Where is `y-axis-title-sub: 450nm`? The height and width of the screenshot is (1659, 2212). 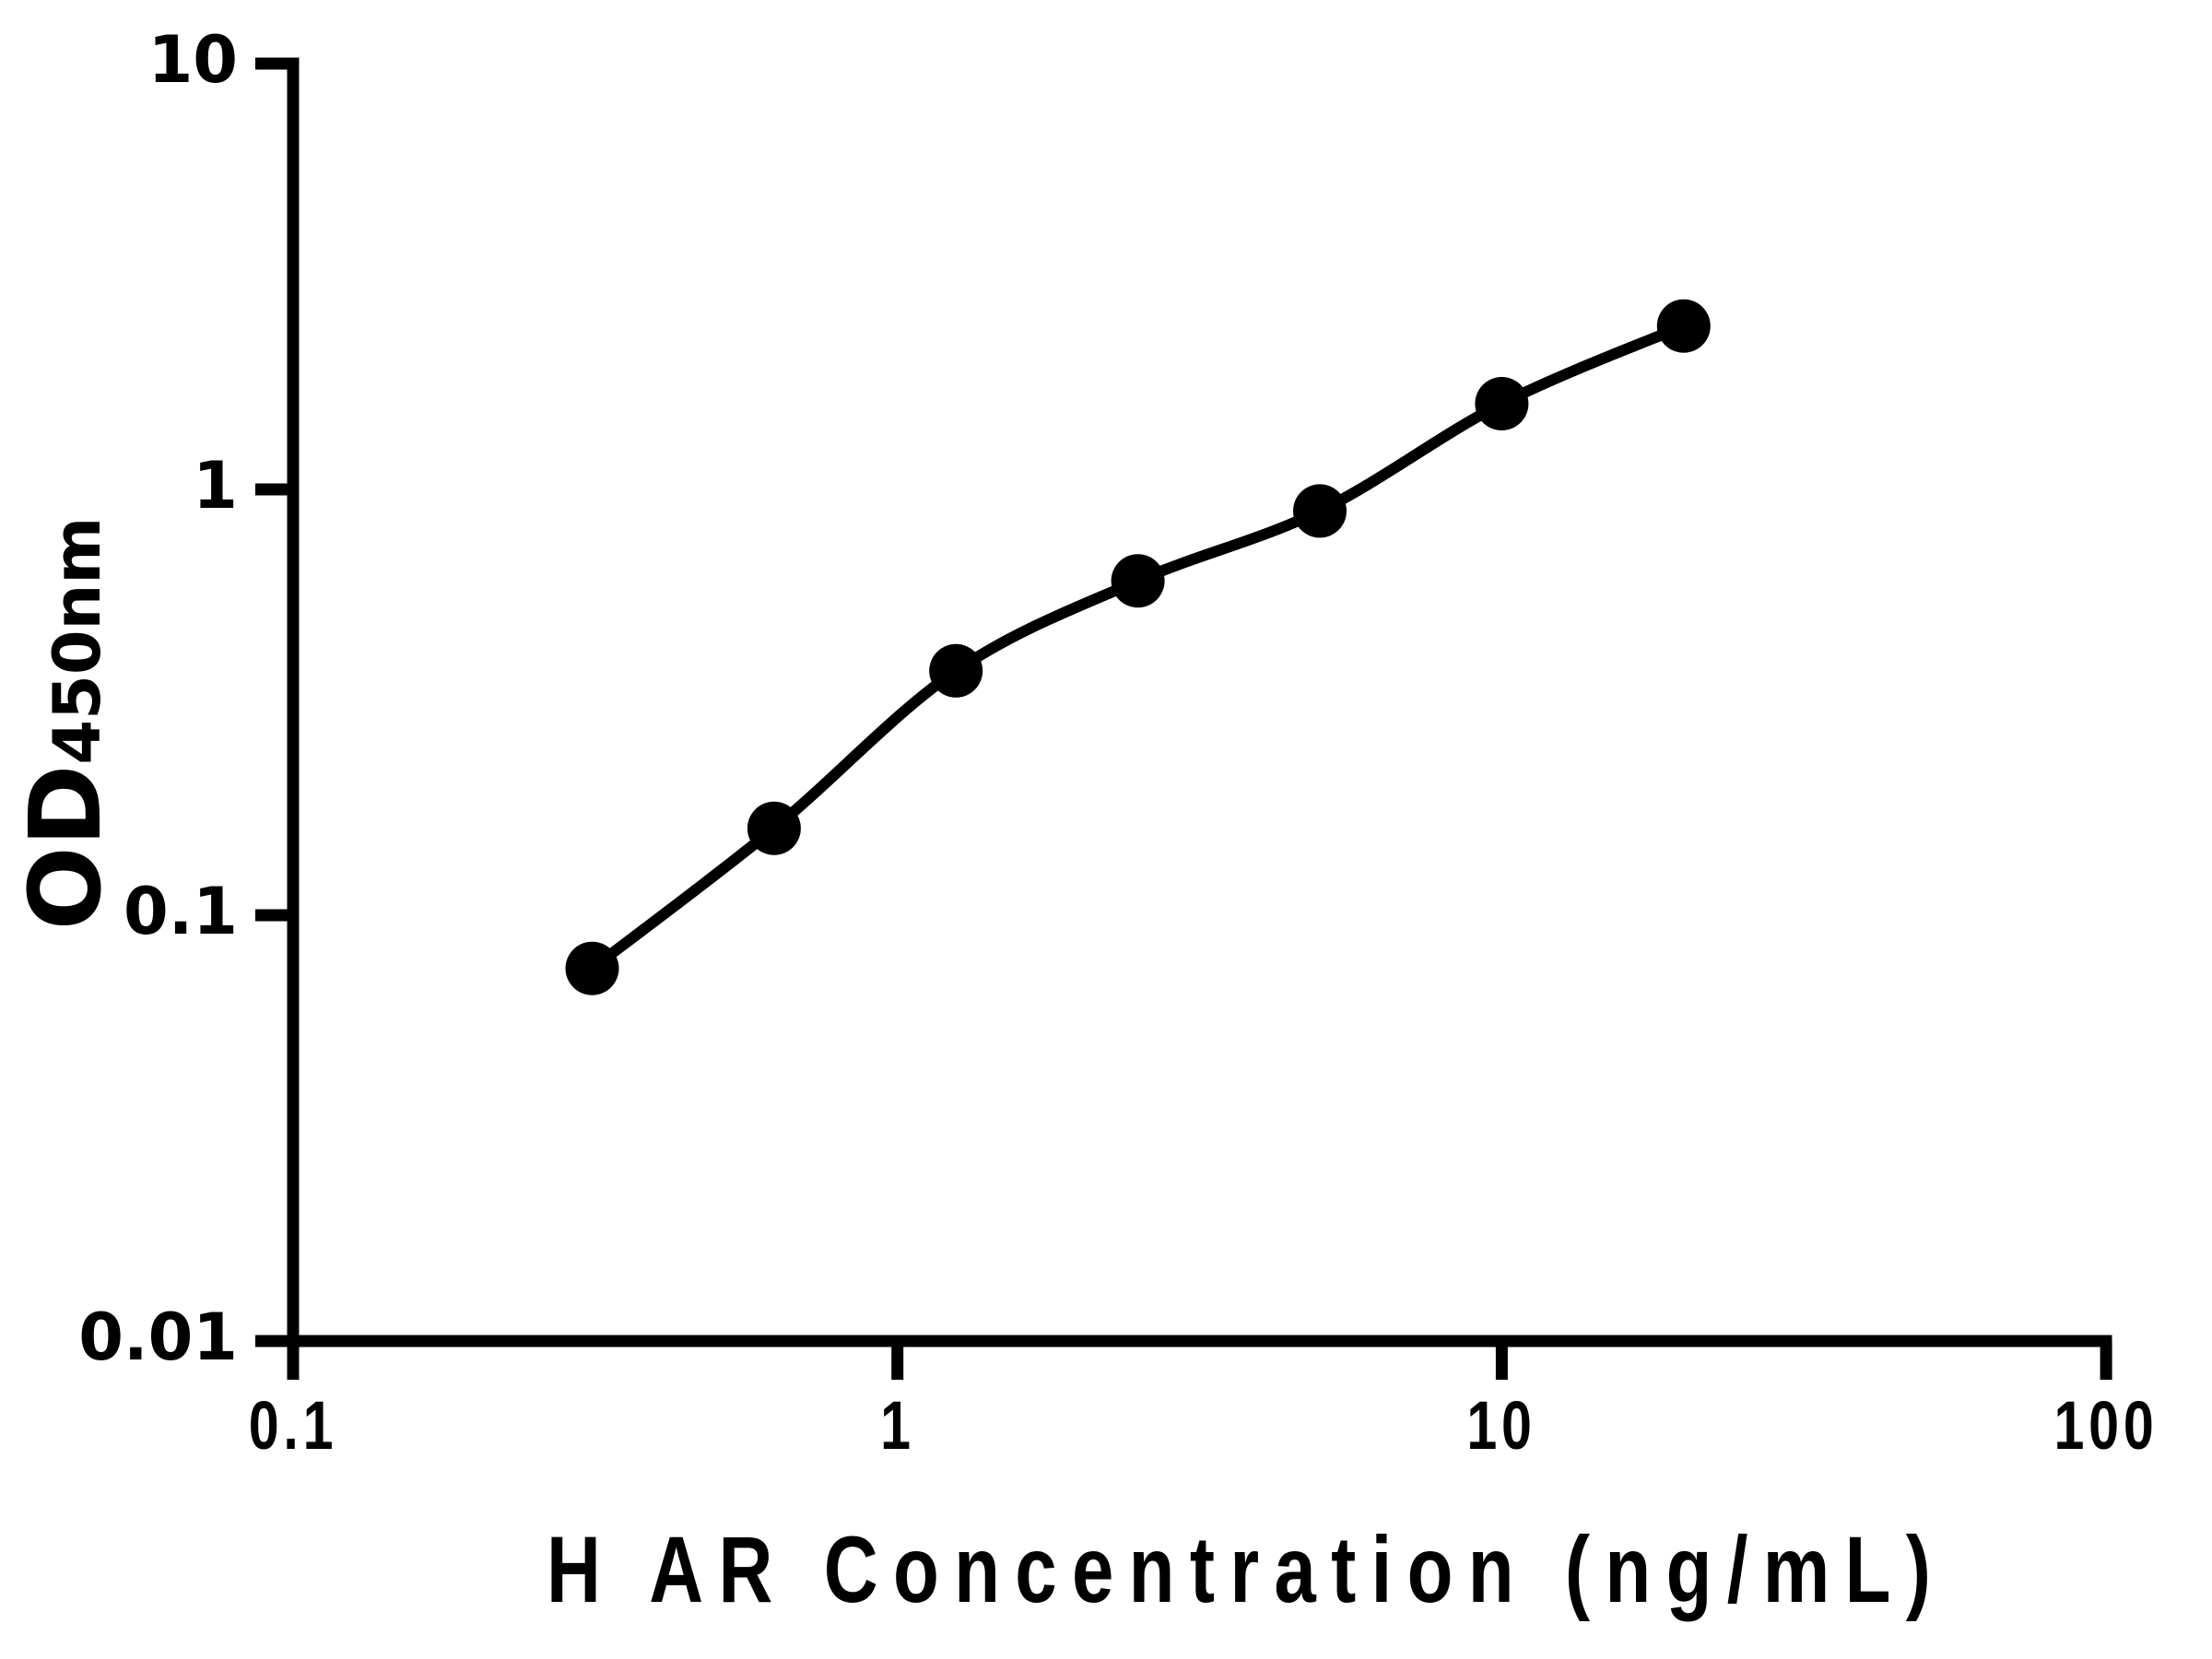 y-axis-title-sub: 450nm is located at coordinates (77, 640).